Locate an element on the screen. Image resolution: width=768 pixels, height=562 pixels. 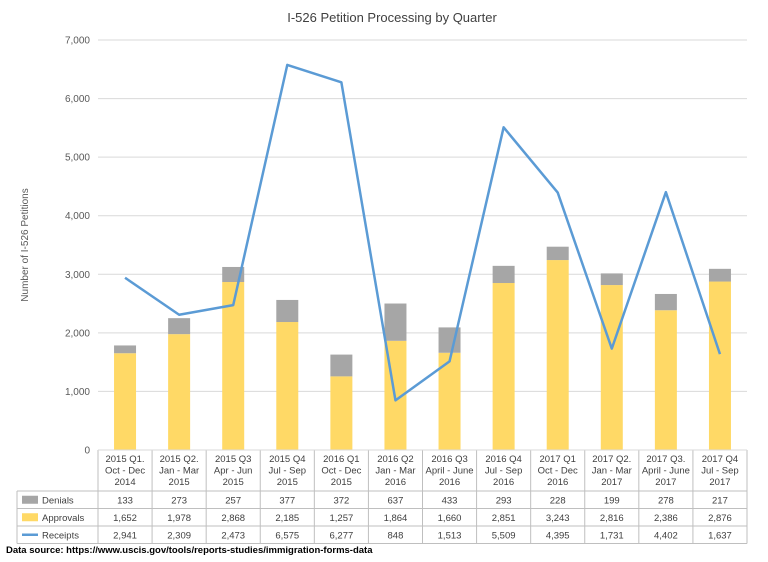
y-axis-ticks: 0 1,000 2,000 3,000 4,000 5,000 6,000 7,000 is located at coordinates (77, 246).